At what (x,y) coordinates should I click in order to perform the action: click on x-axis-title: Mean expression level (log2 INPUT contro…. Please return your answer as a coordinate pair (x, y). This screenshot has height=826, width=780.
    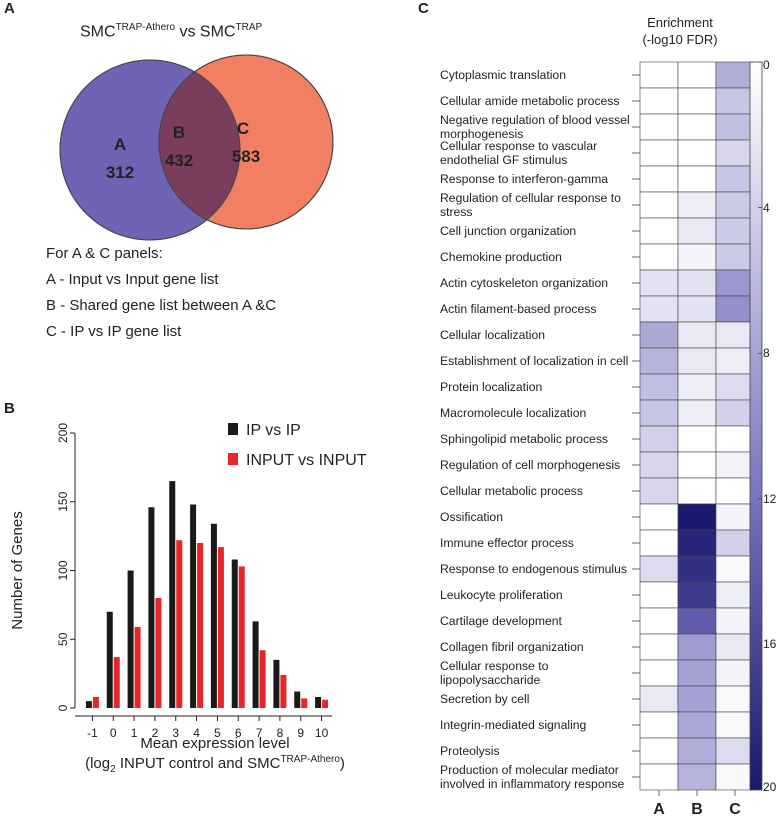
    Looking at the image, I should click on (215, 755).